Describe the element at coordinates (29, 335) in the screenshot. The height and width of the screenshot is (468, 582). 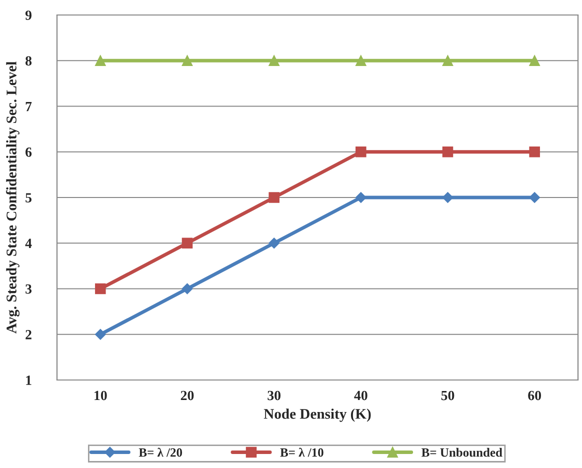
I see `y-tick-label: 2` at that location.